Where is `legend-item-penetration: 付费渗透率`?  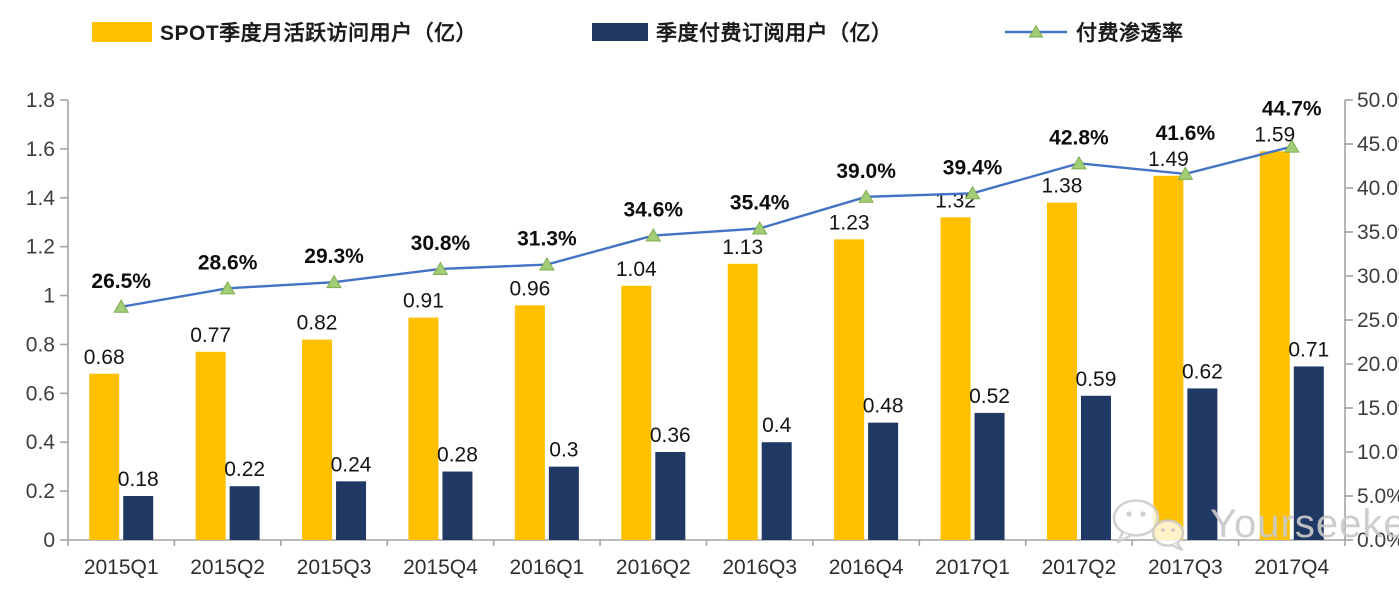 legend-item-penetration: 付费渗透率 is located at coordinates (1094, 32).